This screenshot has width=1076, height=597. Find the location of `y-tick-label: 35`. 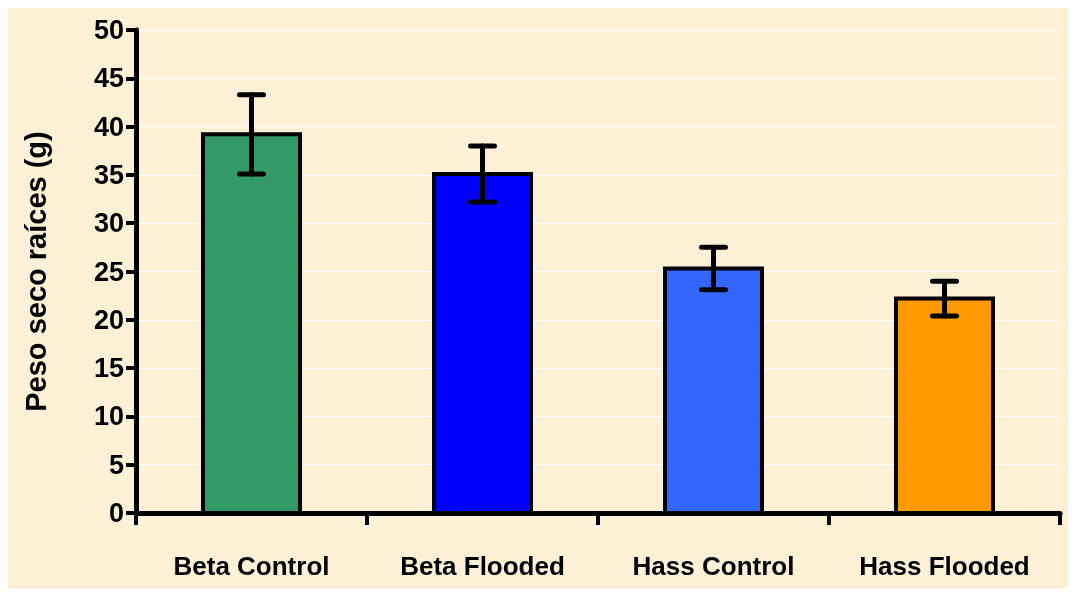

y-tick-label: 35 is located at coordinates (108, 174).